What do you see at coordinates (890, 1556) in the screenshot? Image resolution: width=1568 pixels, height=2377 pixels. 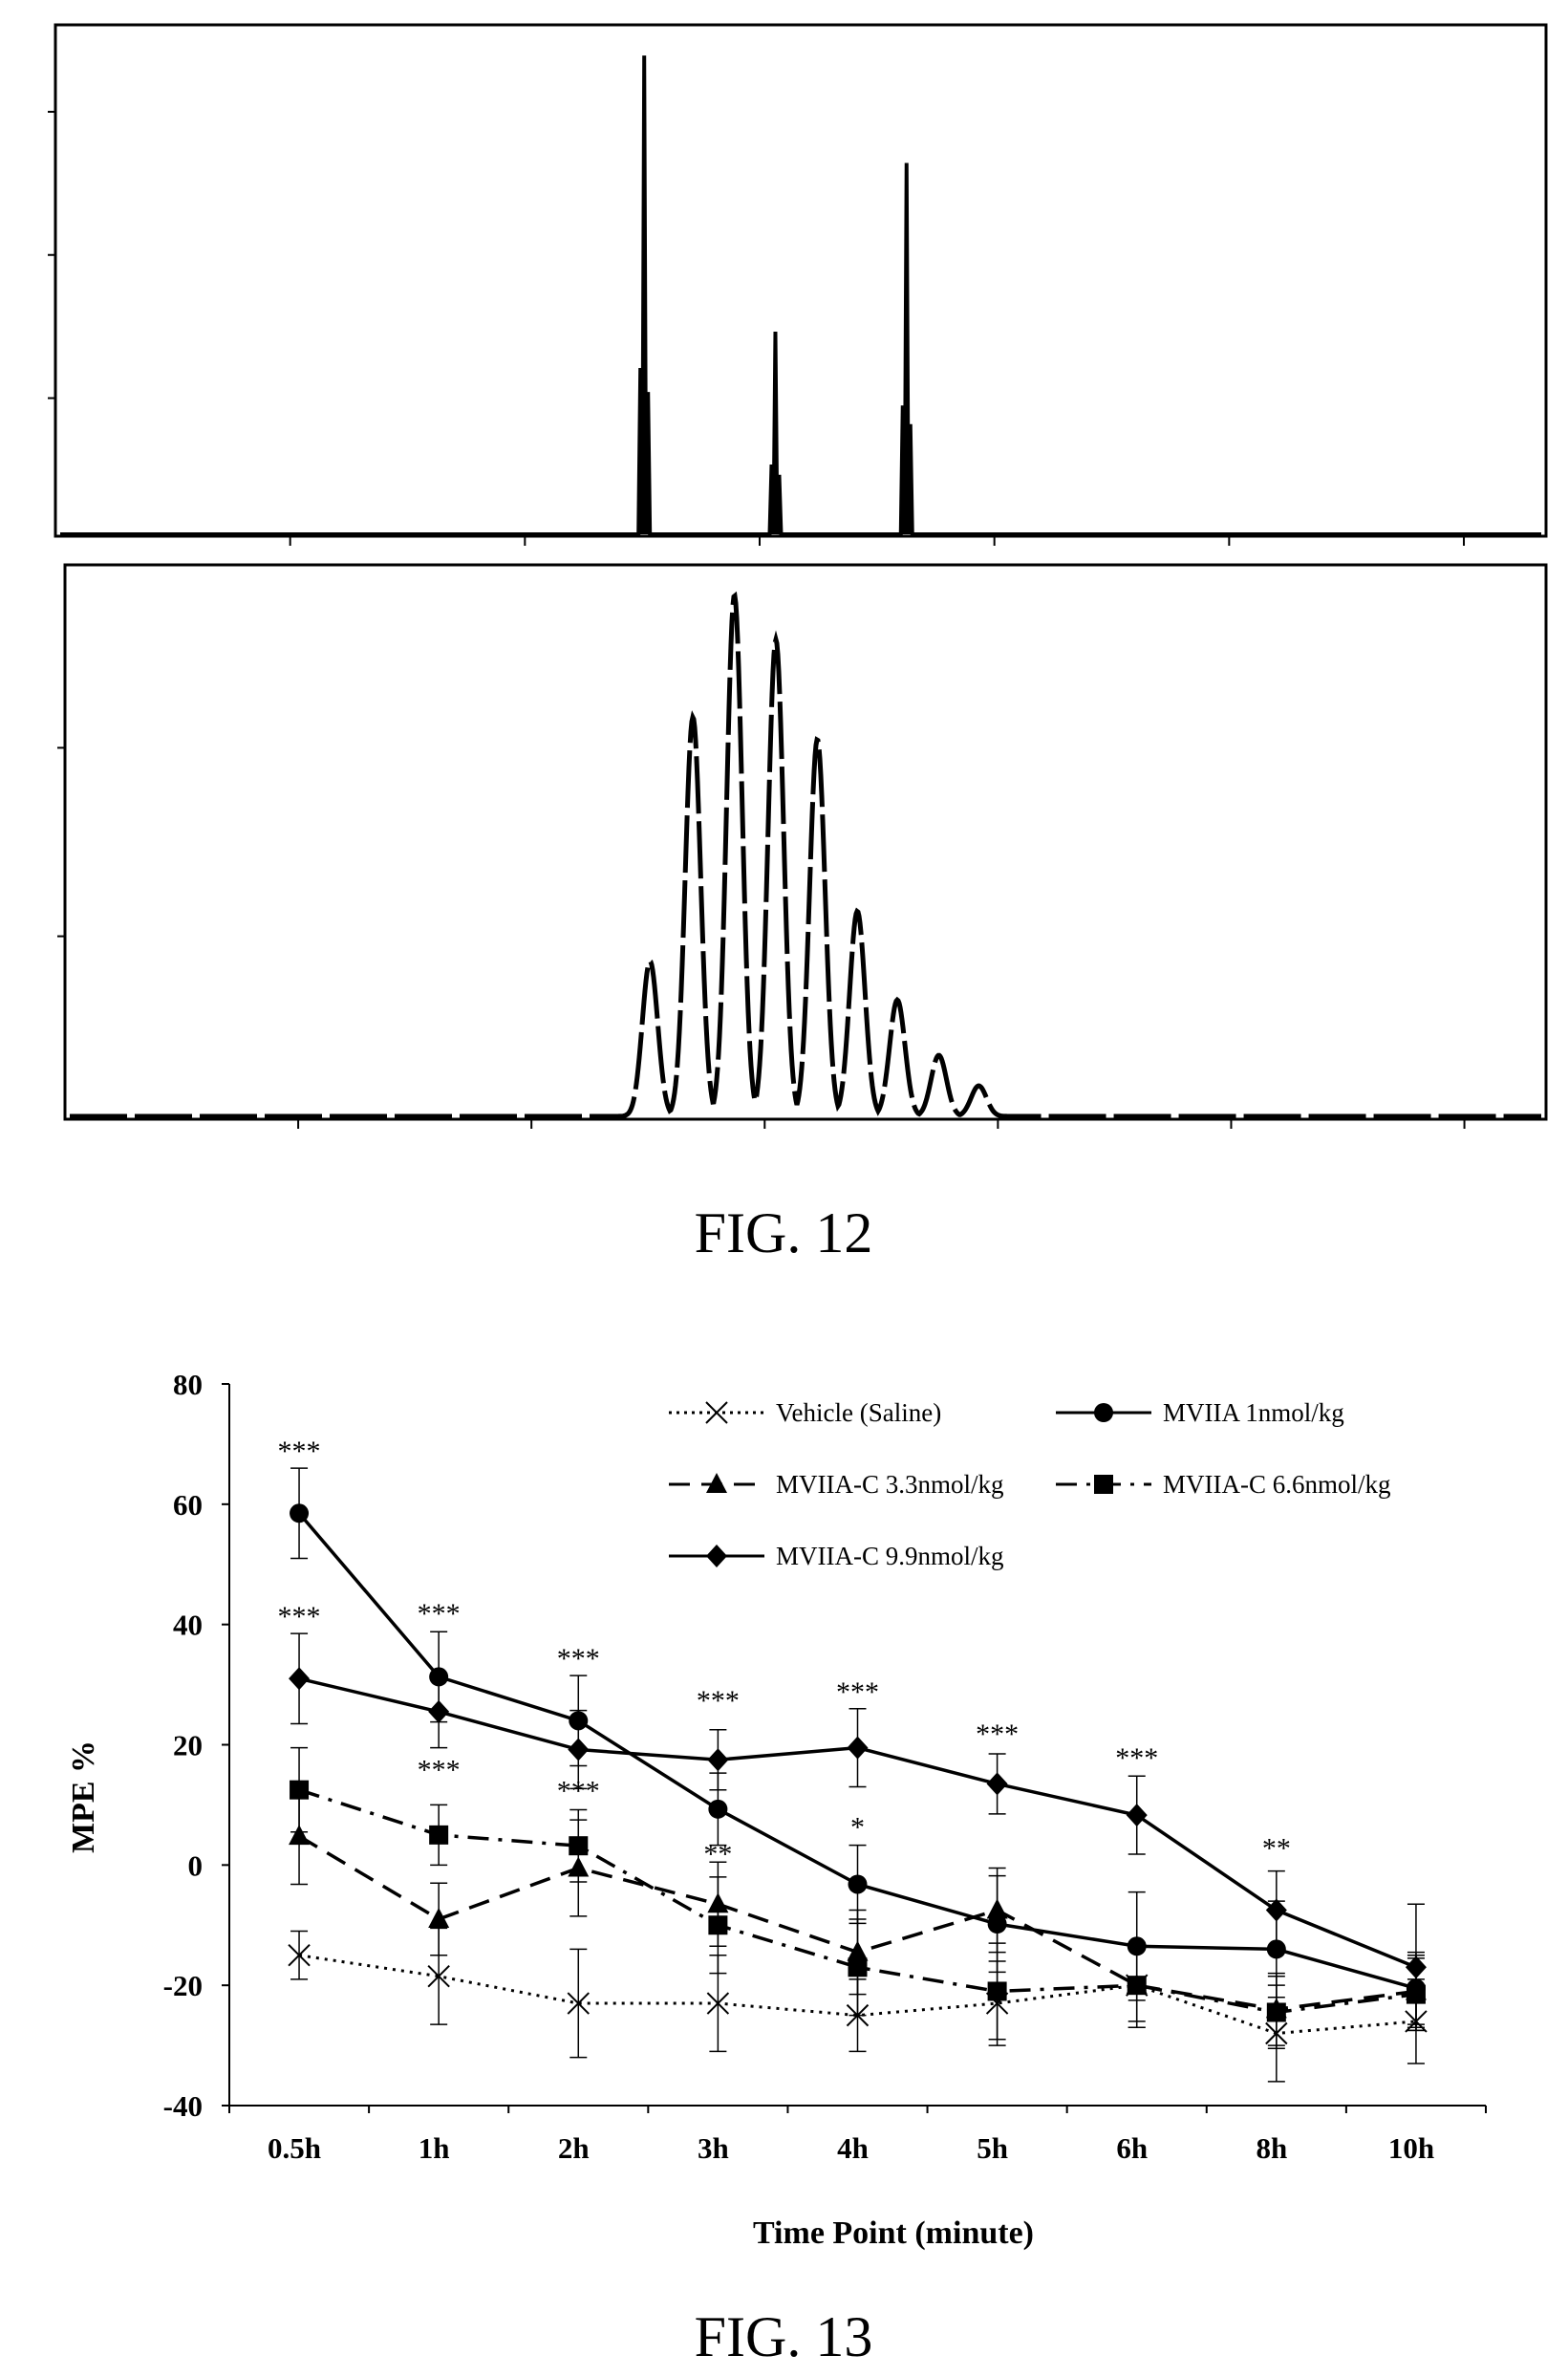 I see `legend-label: MVIIA-C 9.9nmol/kg` at bounding box center [890, 1556].